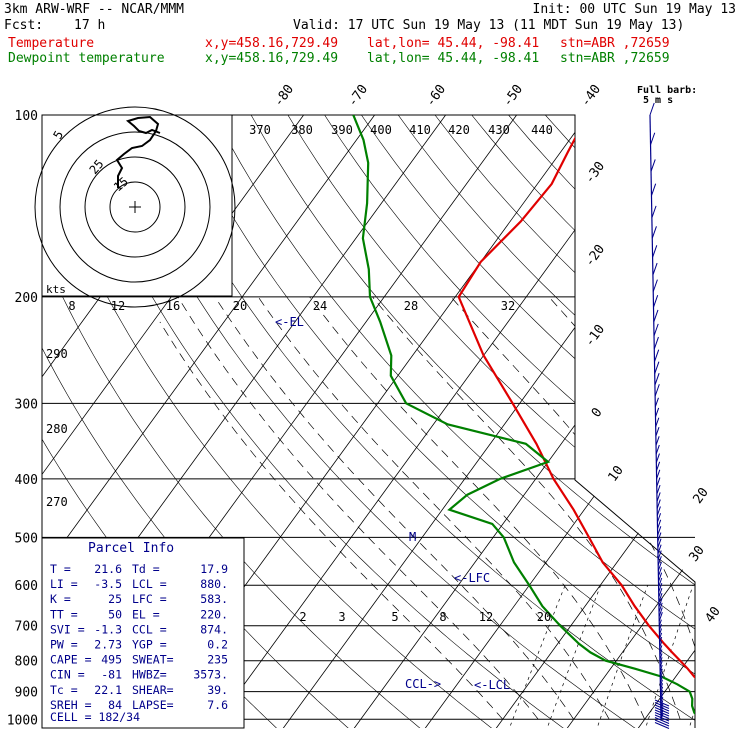 Image resolution: width=740 pixels, height=740 pixels. What do you see at coordinates (442, 617) in the screenshot?
I see `mixing-ratio-label: 8` at bounding box center [442, 617].